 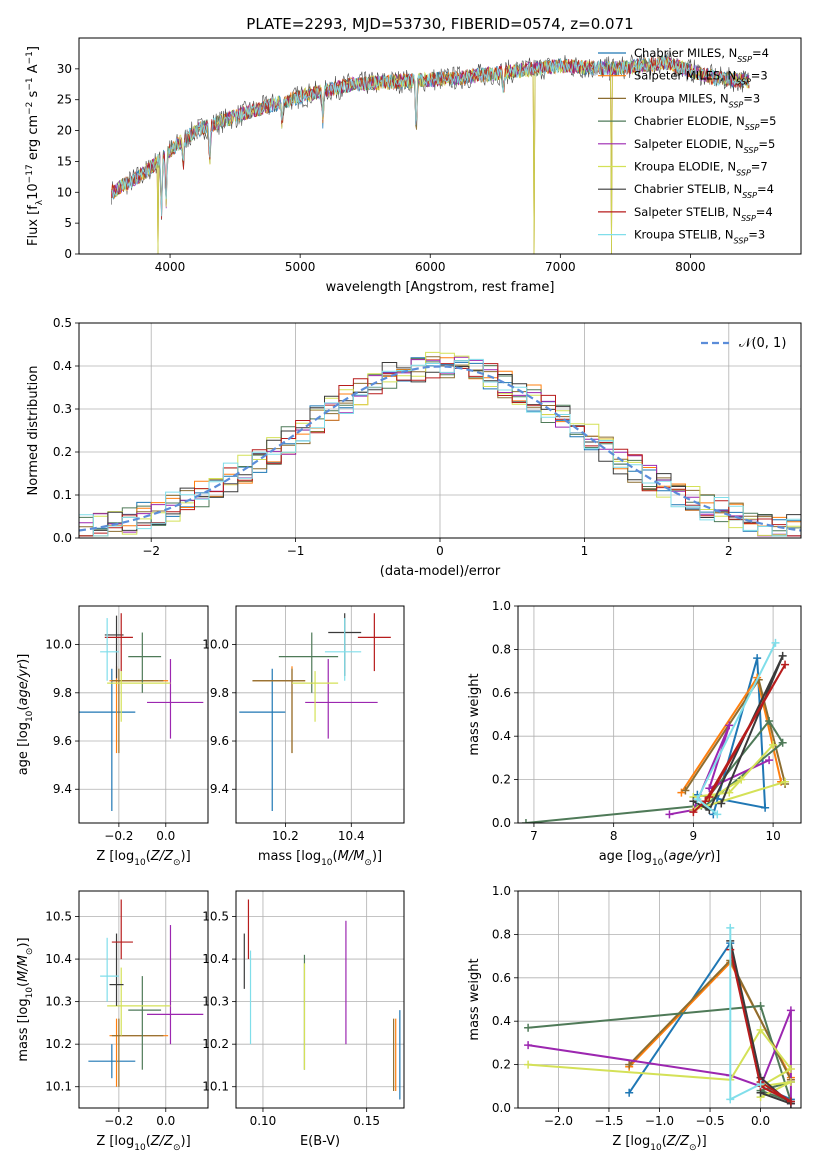 What do you see at coordinates (474, 714) in the screenshot?
I see `y-axis-label: mass weight` at bounding box center [474, 714].